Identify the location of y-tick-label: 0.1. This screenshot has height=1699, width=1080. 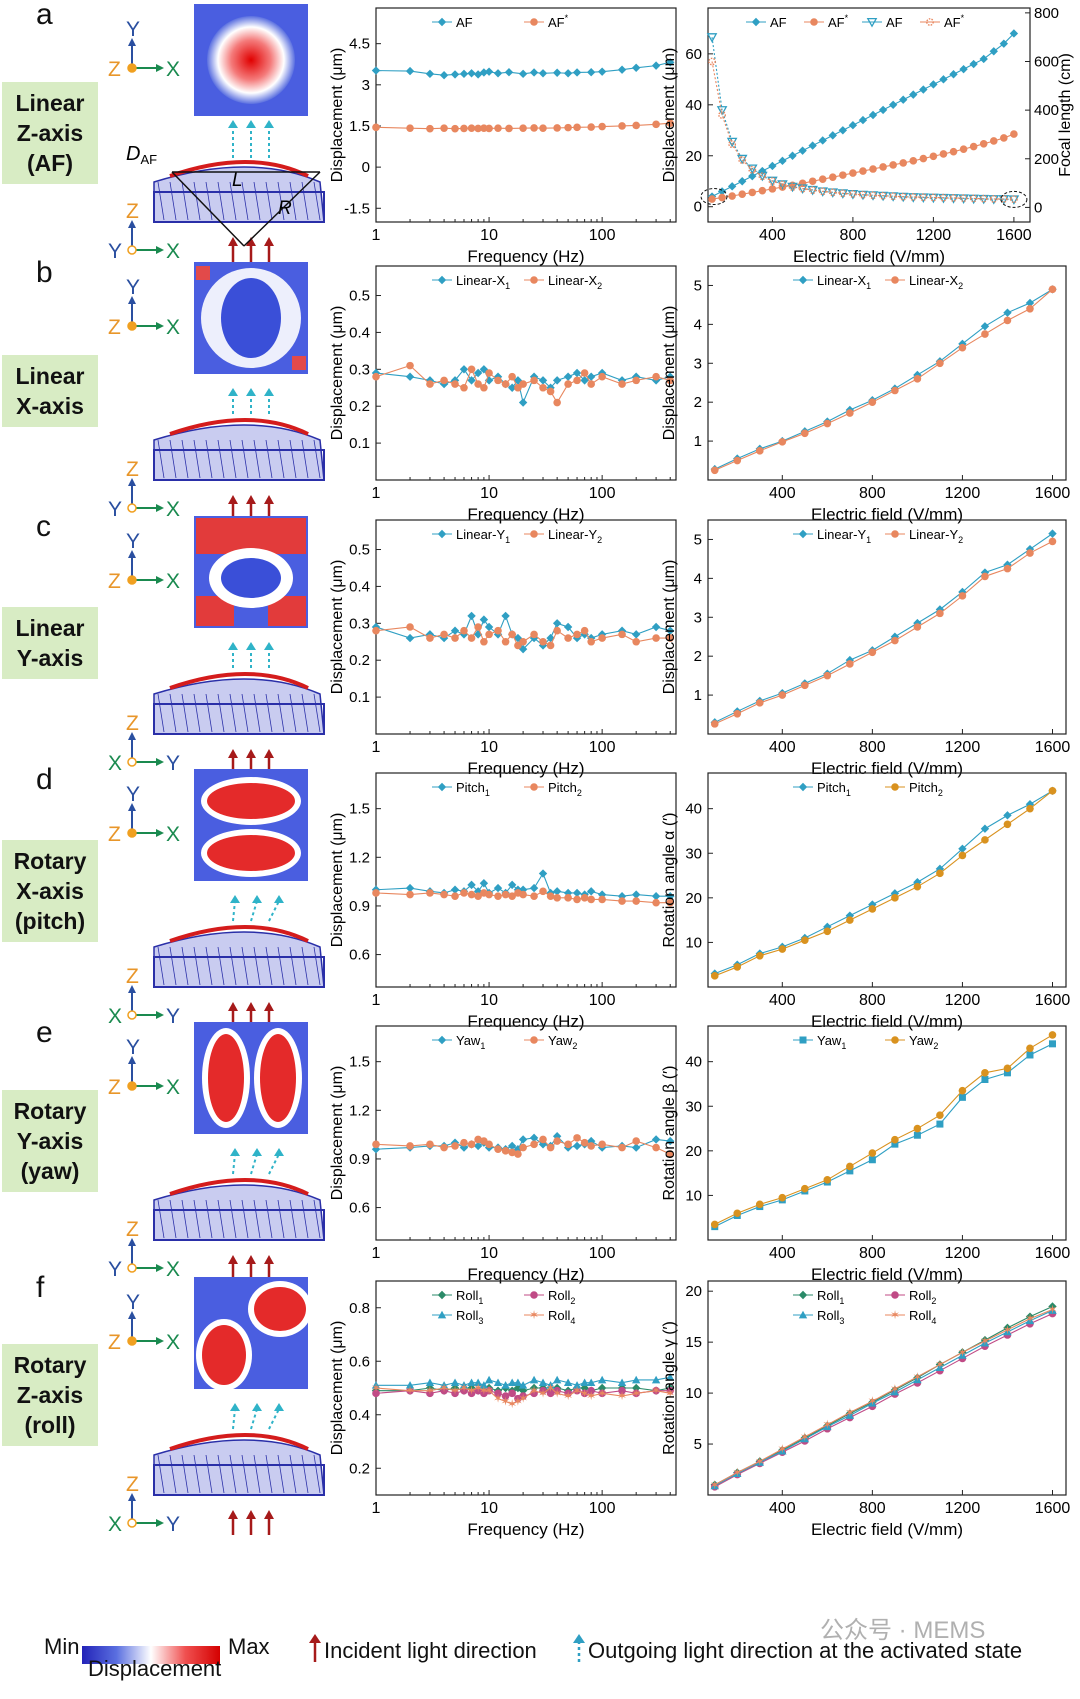
(359, 697).